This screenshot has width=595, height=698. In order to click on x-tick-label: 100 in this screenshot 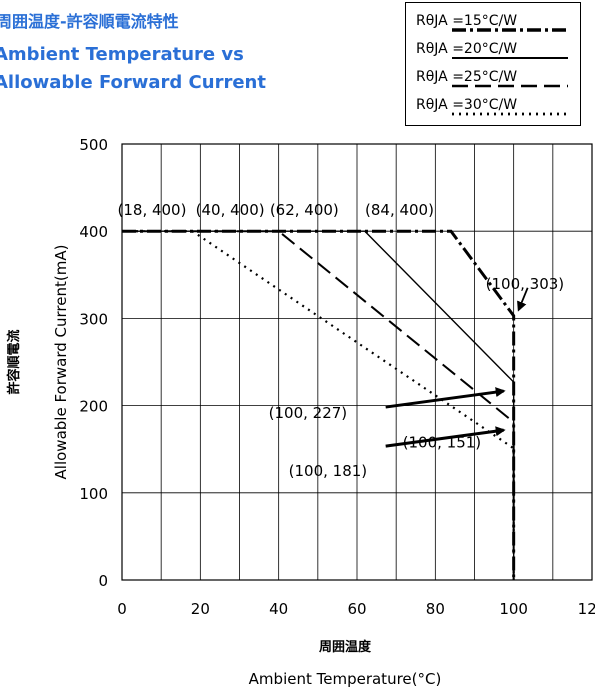, I will do `click(513, 609)`.